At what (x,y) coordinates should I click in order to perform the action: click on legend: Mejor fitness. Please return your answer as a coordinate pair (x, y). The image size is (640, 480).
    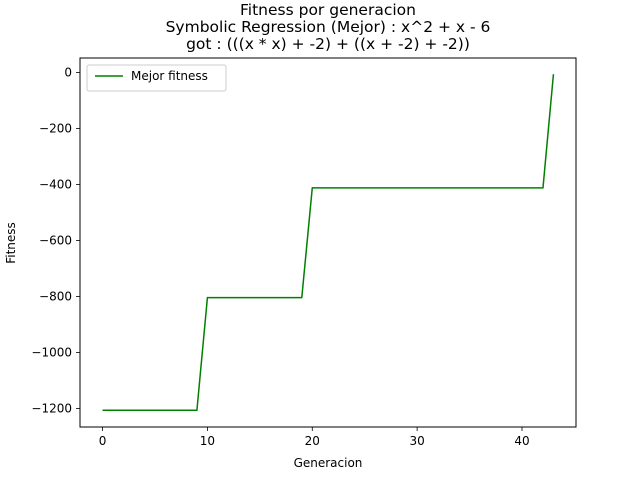
    Looking at the image, I should click on (156, 78).